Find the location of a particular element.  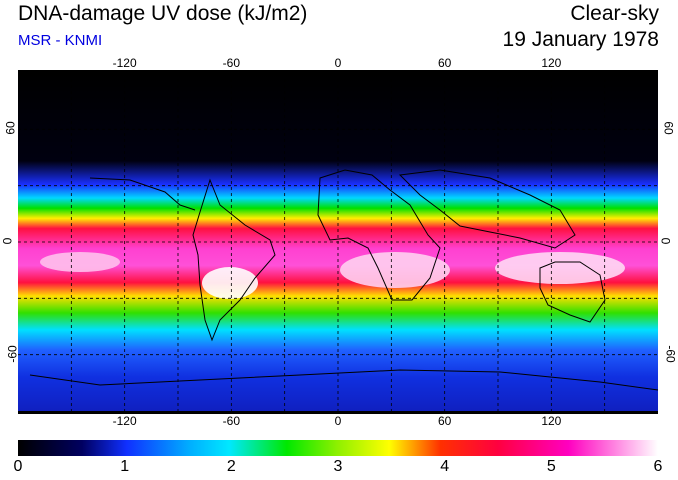

colorbar-tick-label: 2 is located at coordinates (231, 466).